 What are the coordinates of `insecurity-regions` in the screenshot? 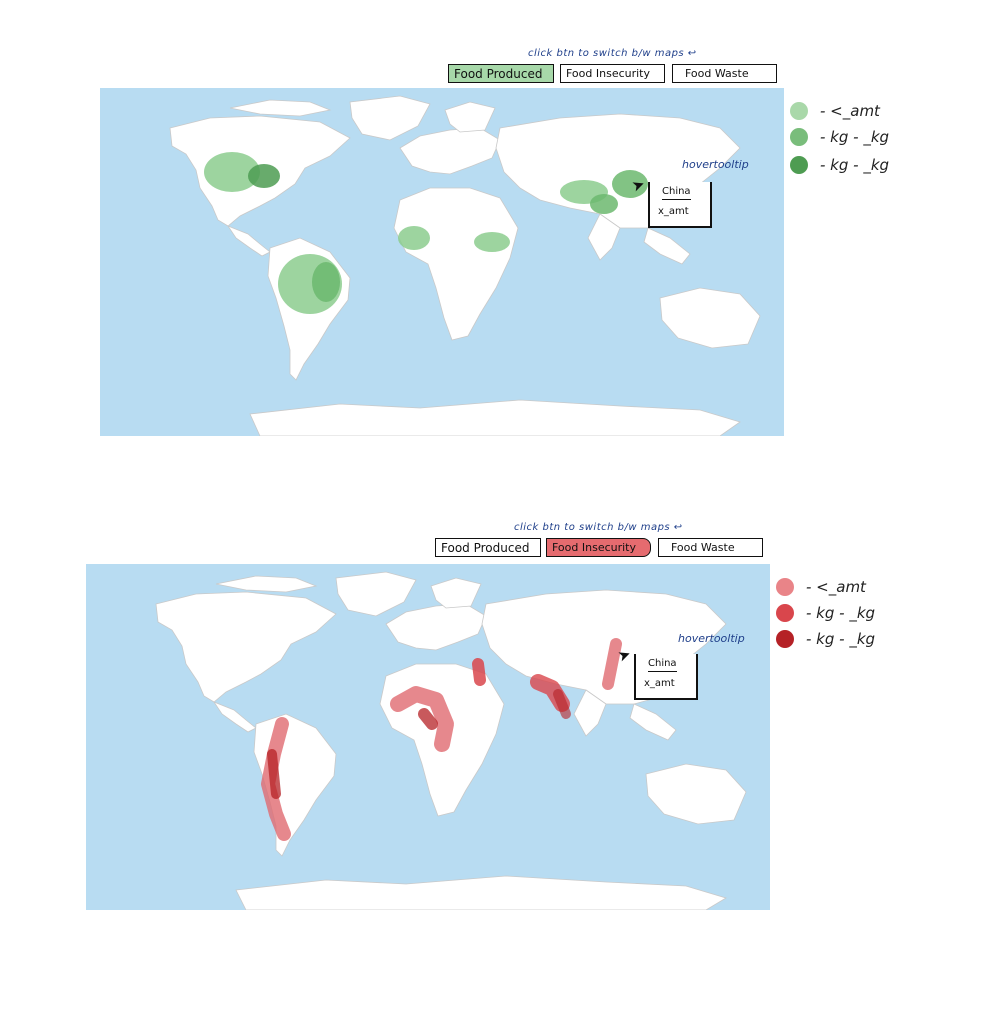 It's located at (441, 739).